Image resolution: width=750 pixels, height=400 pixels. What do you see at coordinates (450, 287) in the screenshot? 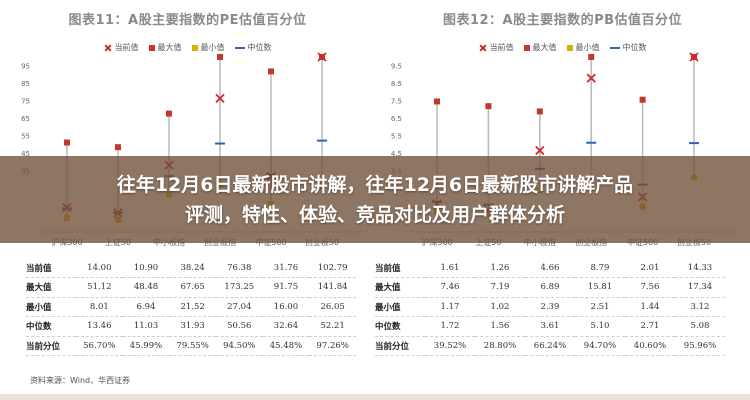
I see `table-cell: 7.46` at bounding box center [450, 287].